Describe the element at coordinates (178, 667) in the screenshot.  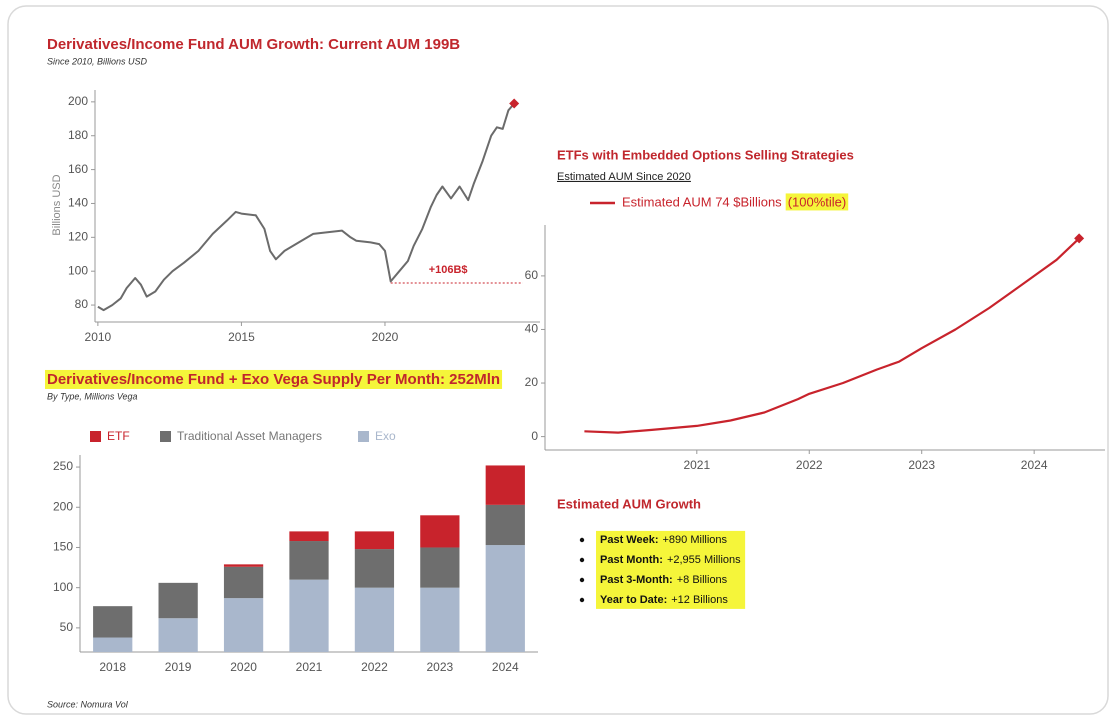
I see `x-tick-label: 2019` at that location.